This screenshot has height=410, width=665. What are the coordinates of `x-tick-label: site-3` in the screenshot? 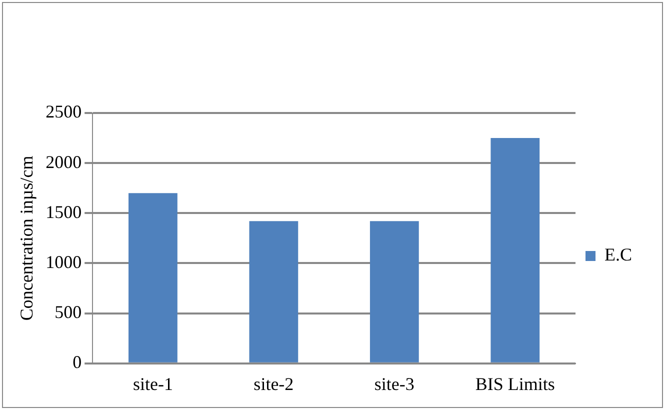 It's located at (394, 384).